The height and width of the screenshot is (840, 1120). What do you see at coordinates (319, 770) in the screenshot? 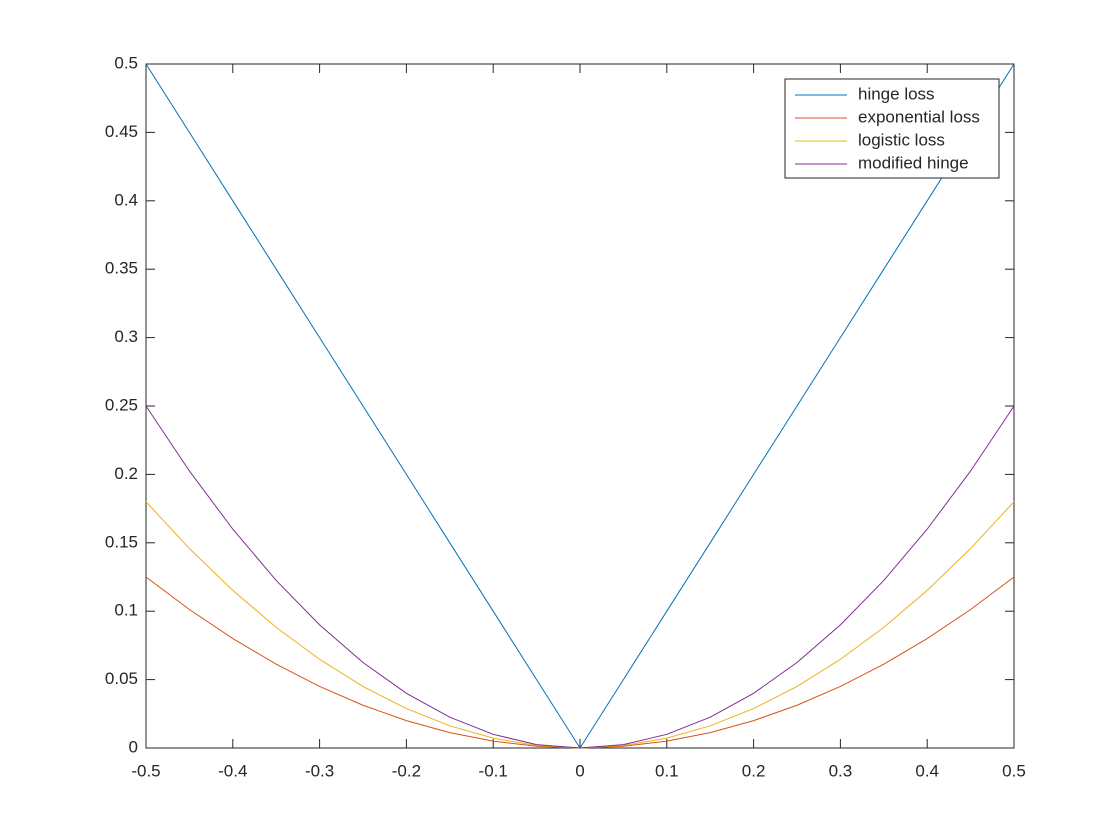
I see `x-tick-label: -0.3` at bounding box center [319, 770].